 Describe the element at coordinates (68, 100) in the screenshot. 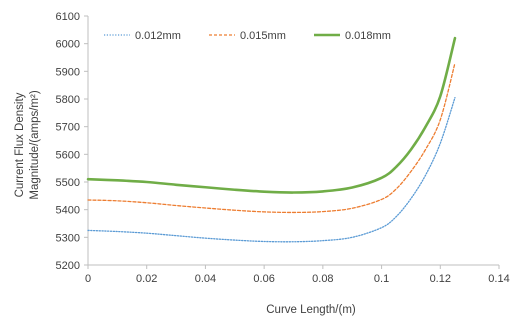

I see `y-tick-label: 5800` at that location.